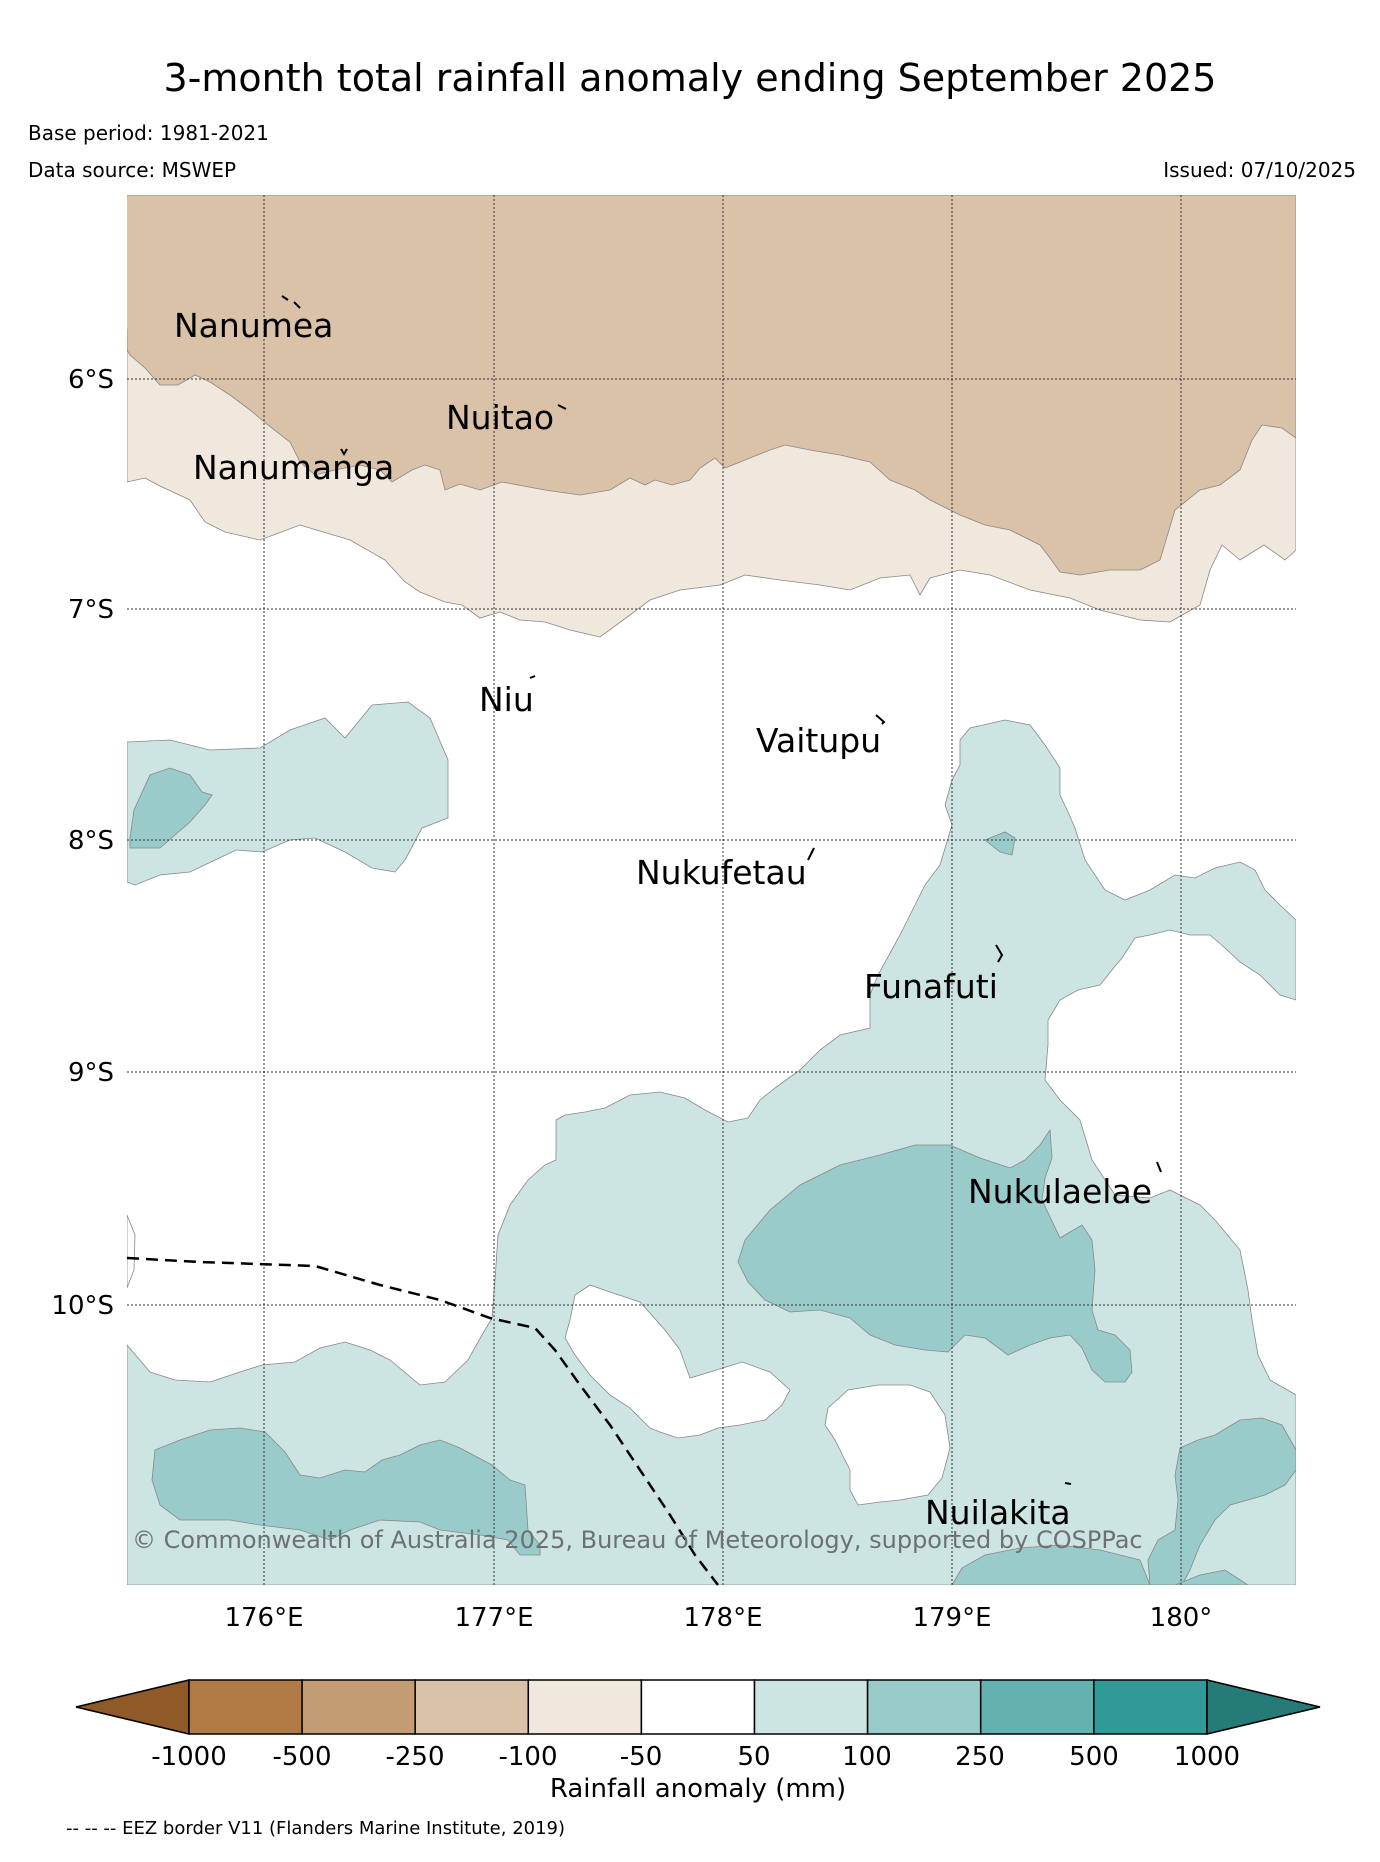 The width and height of the screenshot is (1380, 1862). What do you see at coordinates (1263, 1707) in the screenshot?
I see `colorbar-extend-high` at bounding box center [1263, 1707].